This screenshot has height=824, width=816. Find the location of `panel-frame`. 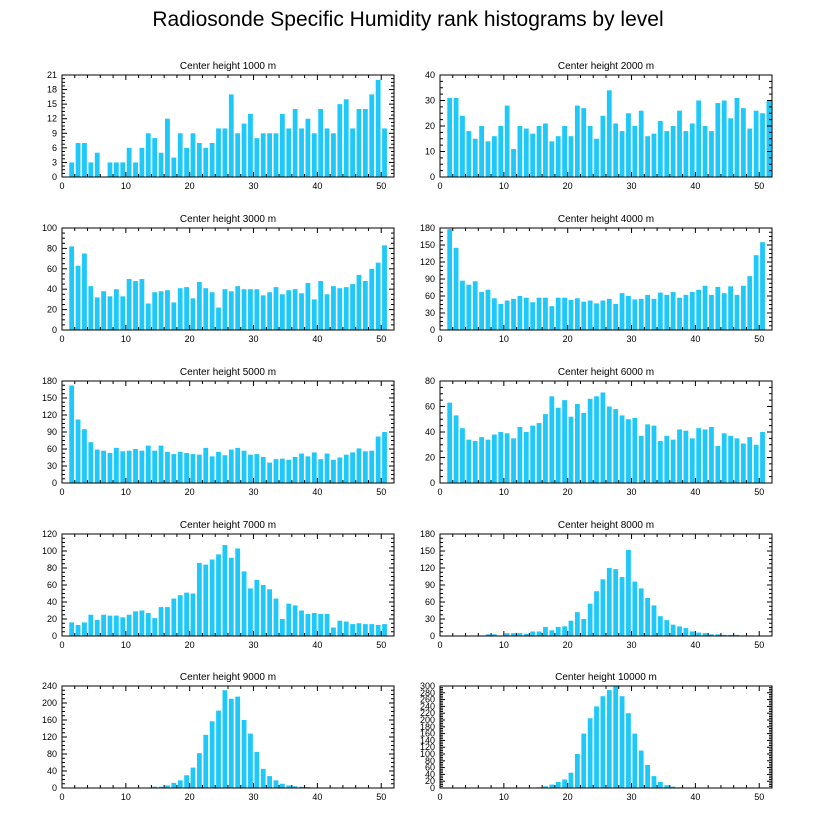

panel-frame is located at coordinates (228, 737).